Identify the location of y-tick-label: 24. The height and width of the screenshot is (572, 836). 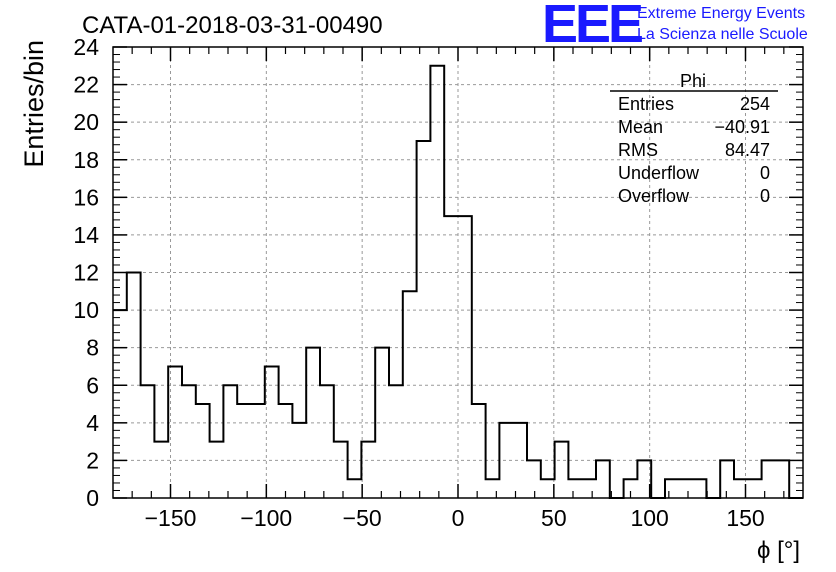
(86, 47).